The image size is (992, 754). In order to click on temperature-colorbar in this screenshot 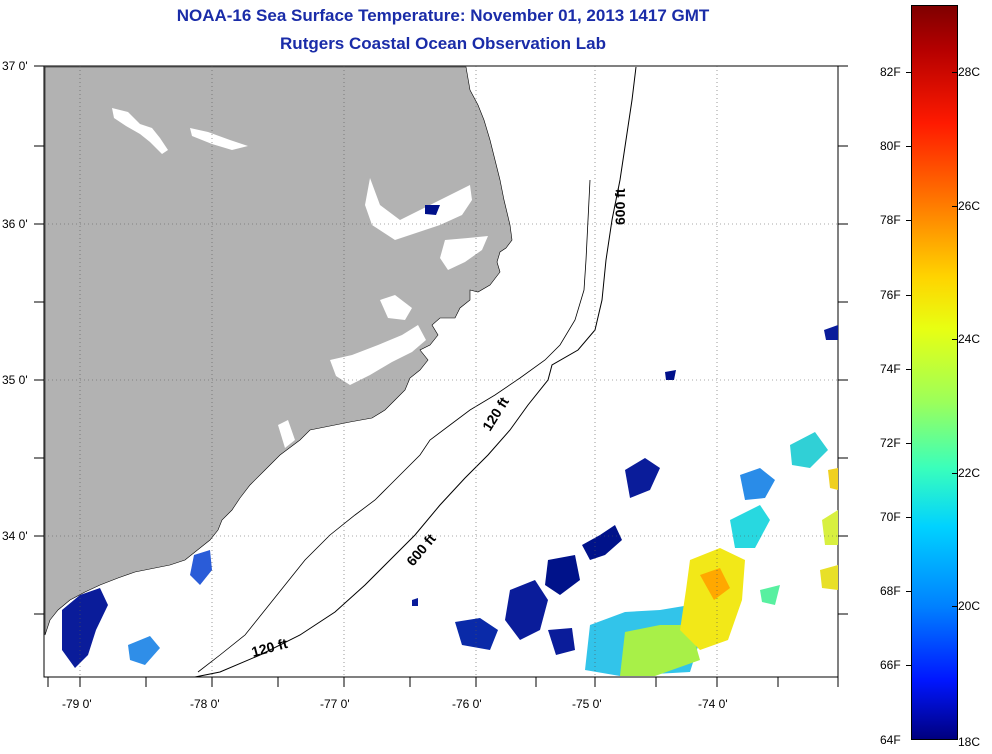, I will do `click(934, 372)`.